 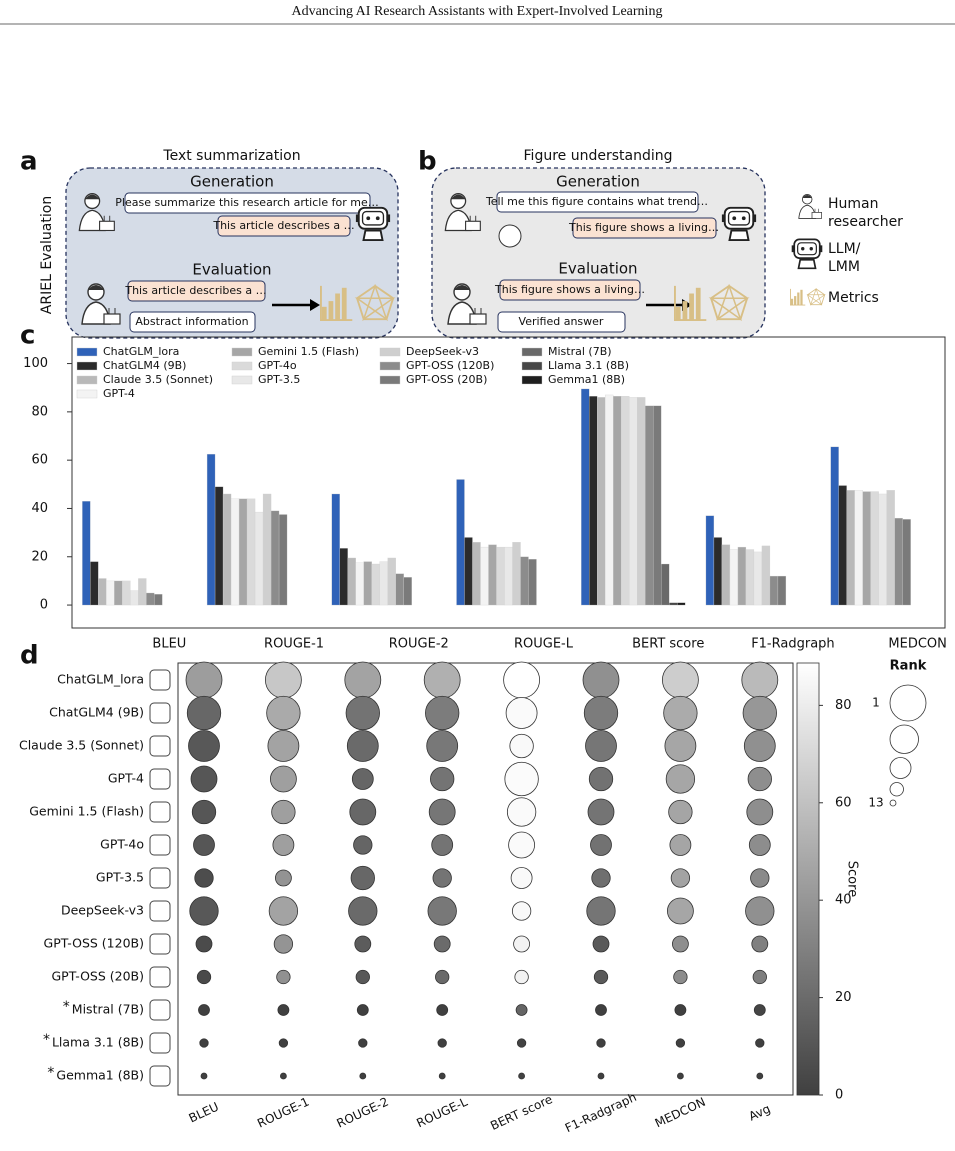 I want to click on colorbar, so click(x=808, y=879).